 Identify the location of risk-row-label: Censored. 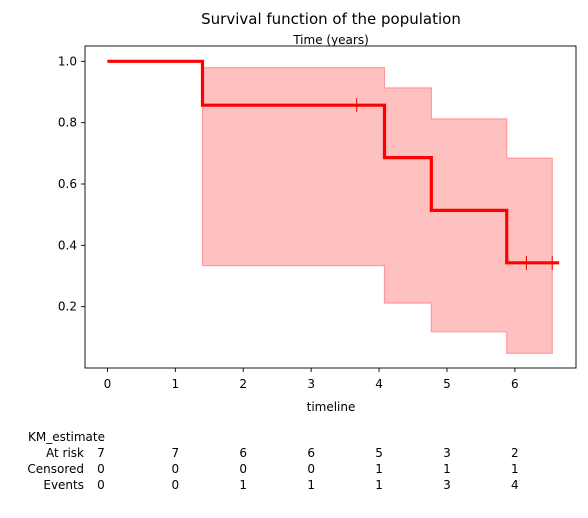
(55, 469).